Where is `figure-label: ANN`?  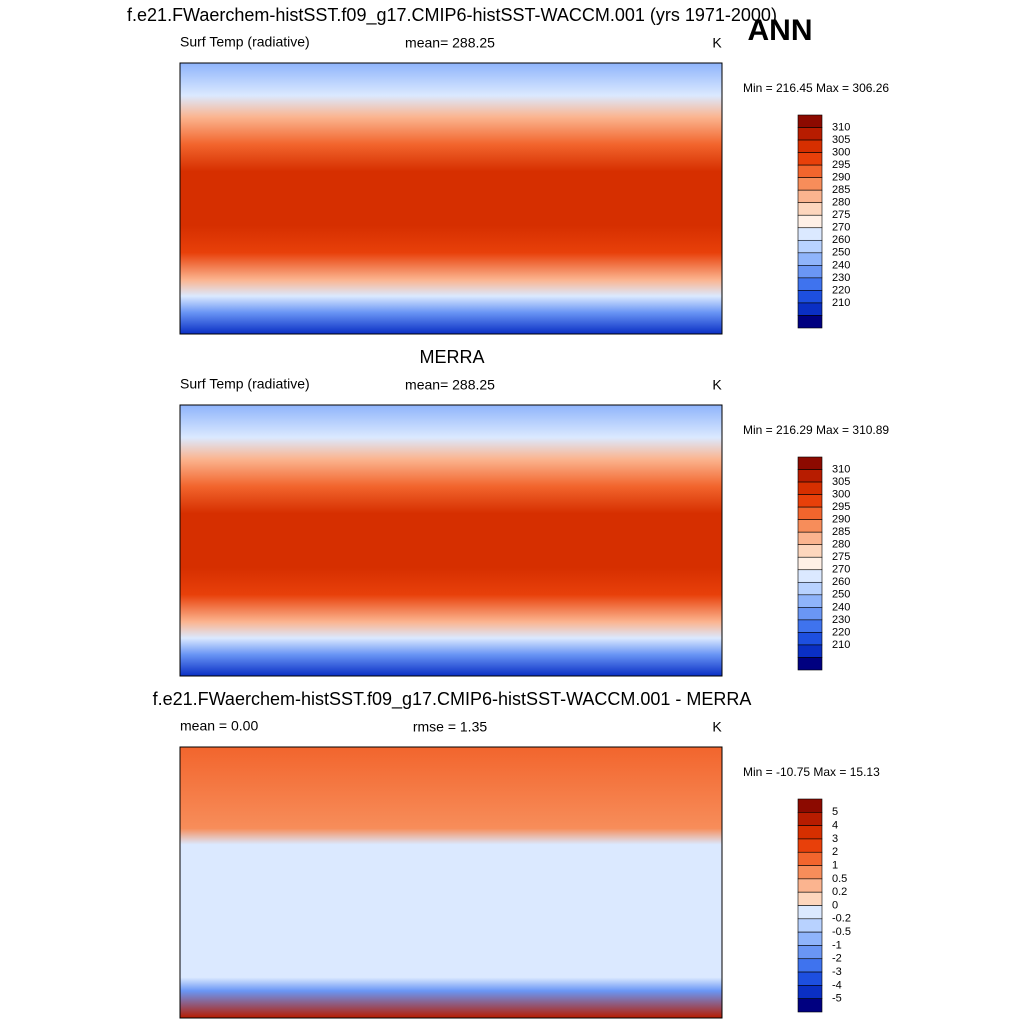 figure-label: ANN is located at coordinates (780, 30).